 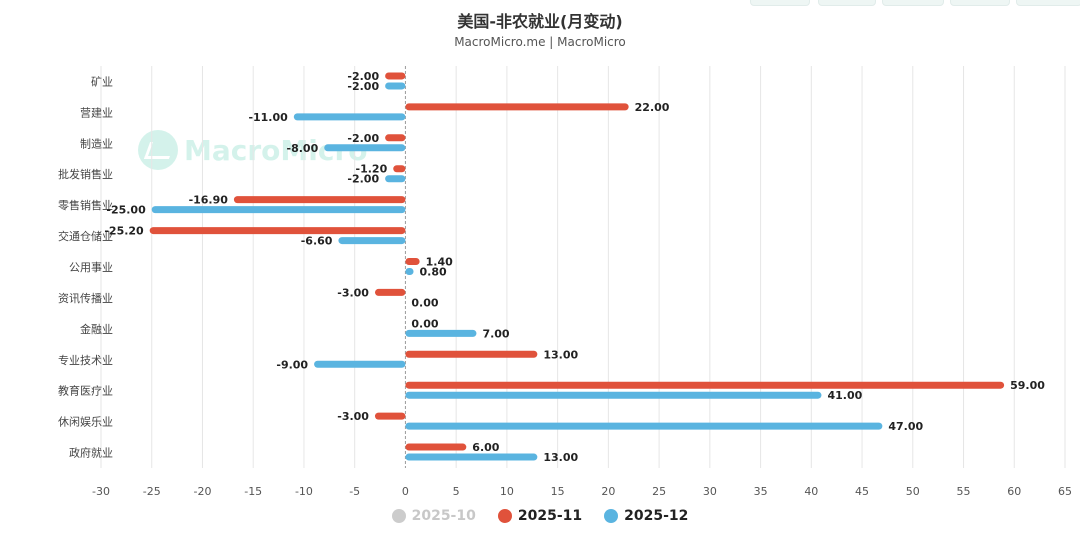 I want to click on y-category-label: 资讯传播业, so click(x=85, y=298).